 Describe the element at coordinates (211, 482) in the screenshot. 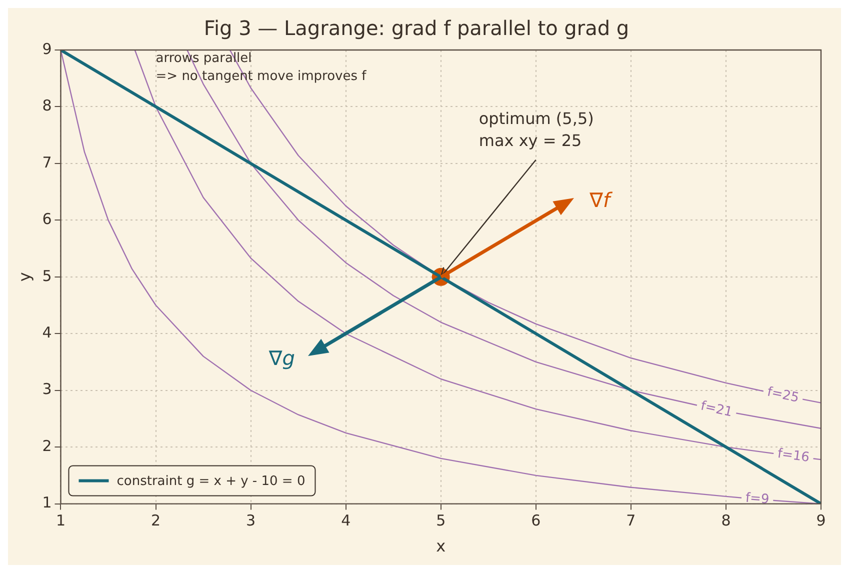

I see `legend-label: constraint g = x + y - 10 = 0` at that location.